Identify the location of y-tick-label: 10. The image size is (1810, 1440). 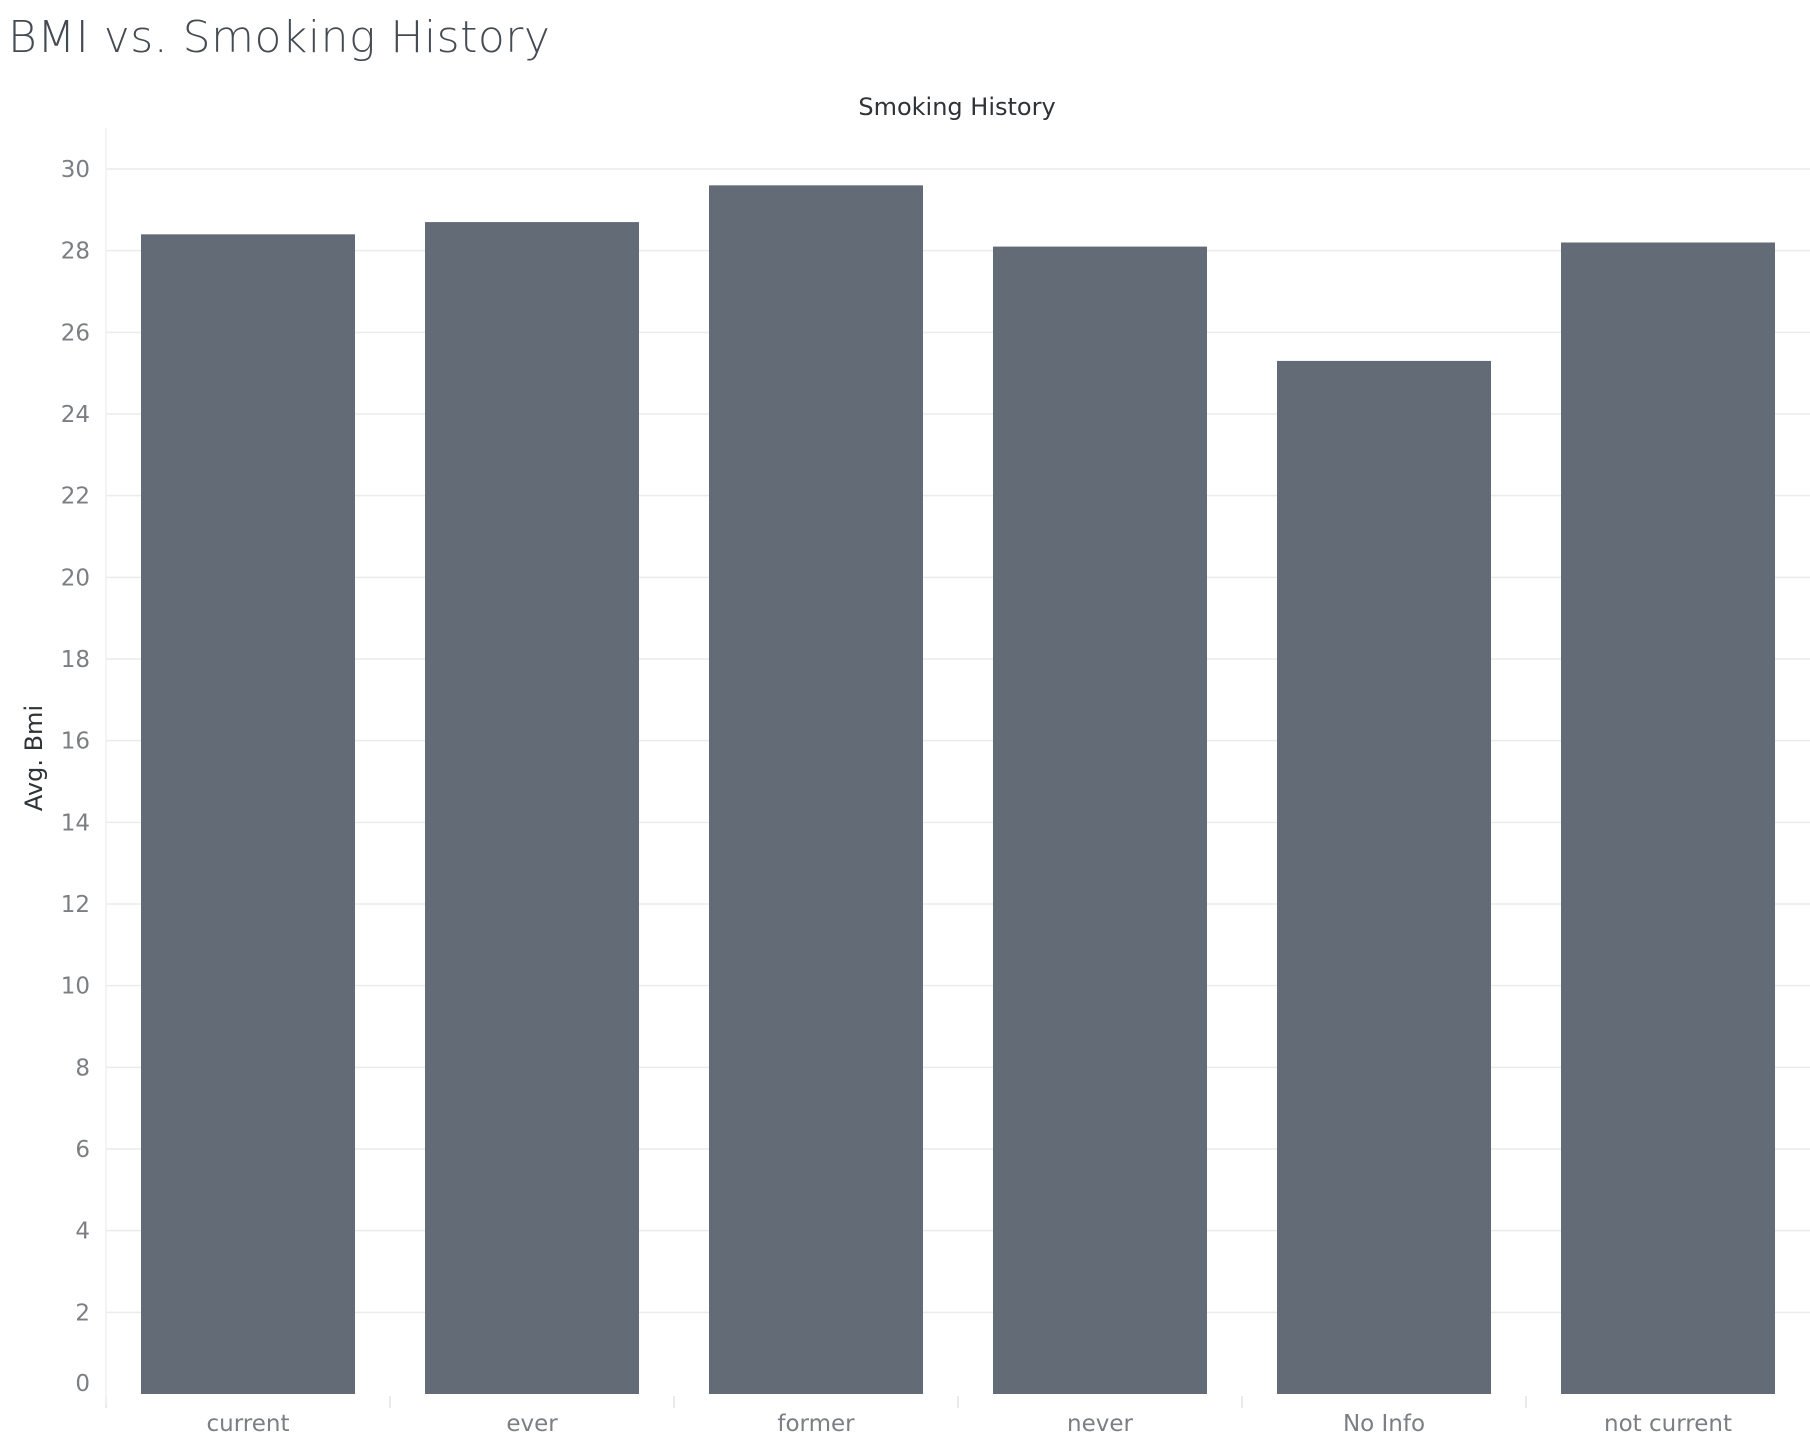
(75, 987).